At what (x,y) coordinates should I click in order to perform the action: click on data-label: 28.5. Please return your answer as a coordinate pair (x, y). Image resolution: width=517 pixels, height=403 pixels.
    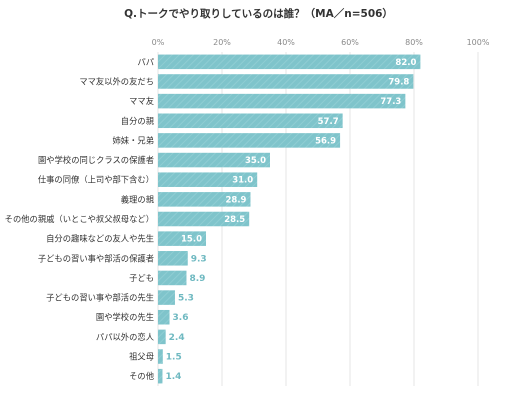
    Looking at the image, I should click on (234, 220).